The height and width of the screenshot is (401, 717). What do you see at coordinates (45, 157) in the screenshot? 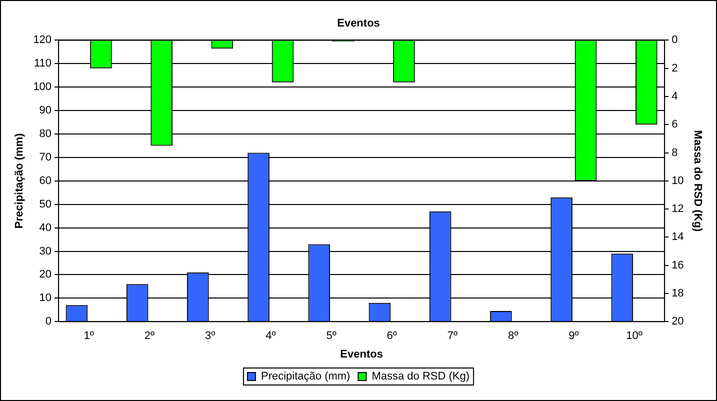
I see `y-tick-label: 70` at bounding box center [45, 157].